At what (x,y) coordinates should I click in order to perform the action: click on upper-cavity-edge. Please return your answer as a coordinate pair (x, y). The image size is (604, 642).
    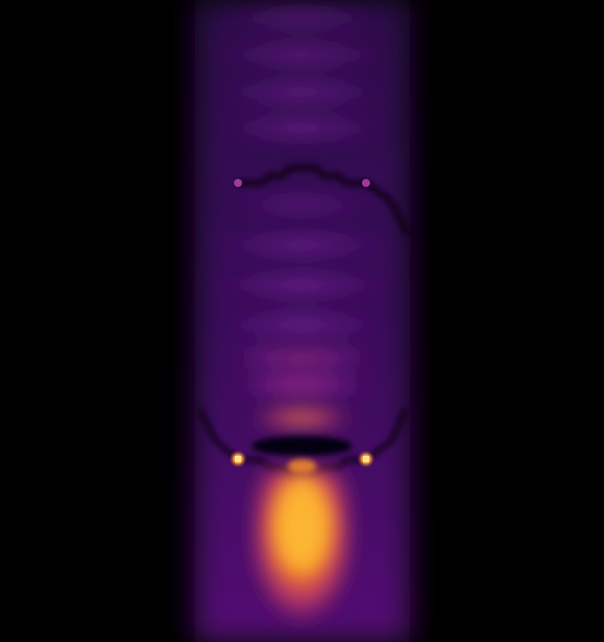
    Looking at the image, I should click on (324, 201).